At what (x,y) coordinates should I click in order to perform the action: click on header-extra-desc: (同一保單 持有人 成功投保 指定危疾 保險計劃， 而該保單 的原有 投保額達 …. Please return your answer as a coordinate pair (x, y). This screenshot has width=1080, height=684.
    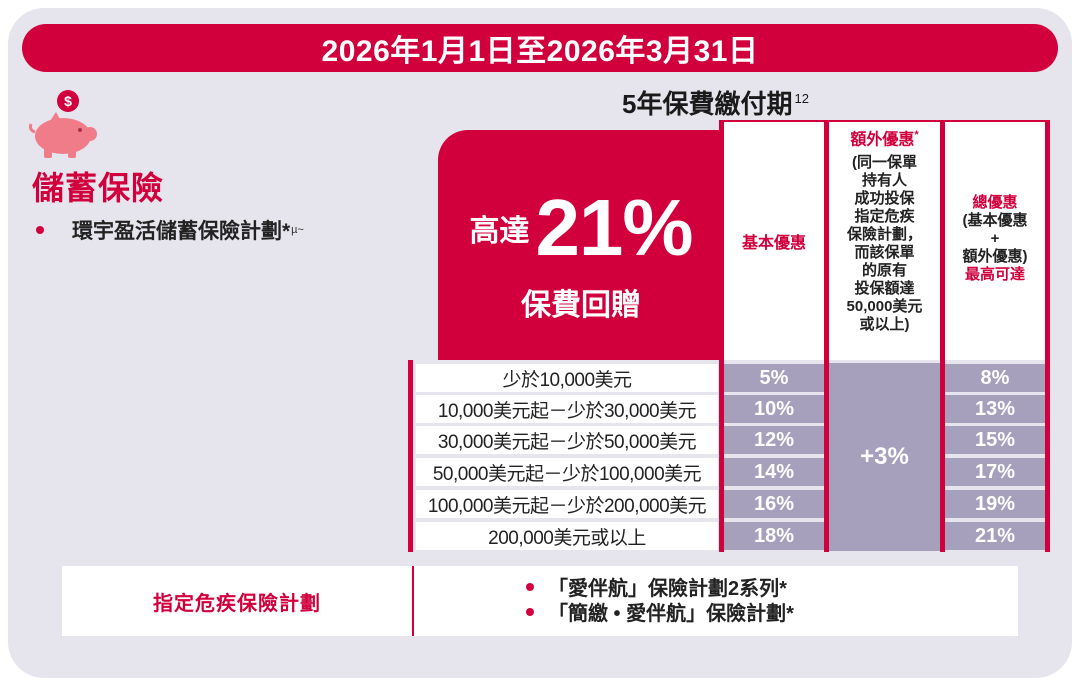
    Looking at the image, I should click on (884, 244).